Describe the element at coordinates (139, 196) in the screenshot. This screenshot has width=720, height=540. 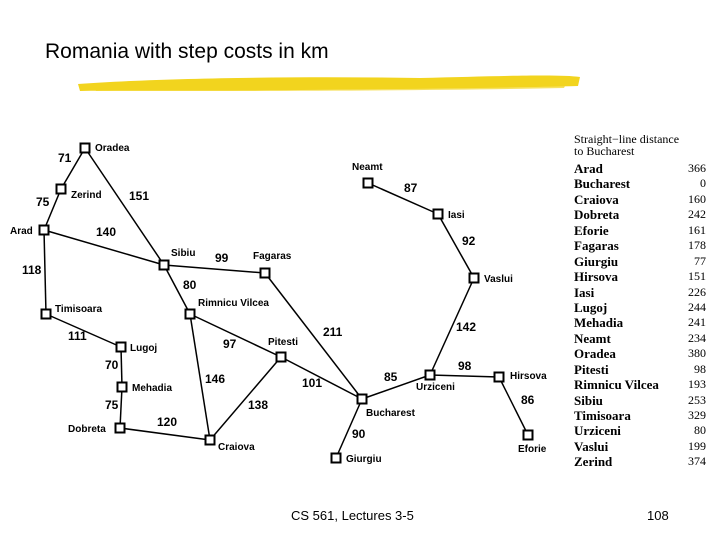
I see `road-cost-label: 151` at that location.